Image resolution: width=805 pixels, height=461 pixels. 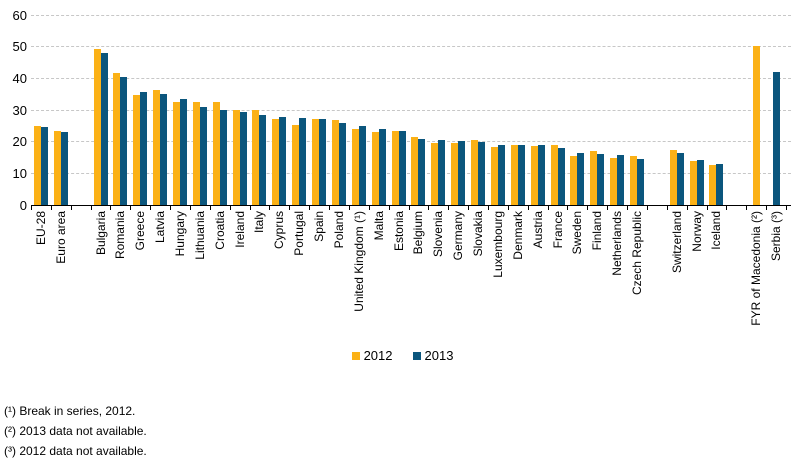 I want to click on y-axis-label-20: 20, so click(x=19, y=142).